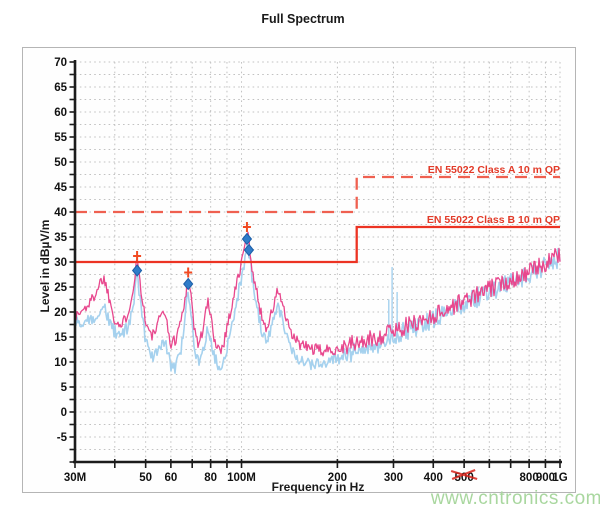 The image size is (600, 515). Describe the element at coordinates (515, 498) in the screenshot. I see `watermark: www.cntronics.com` at that location.